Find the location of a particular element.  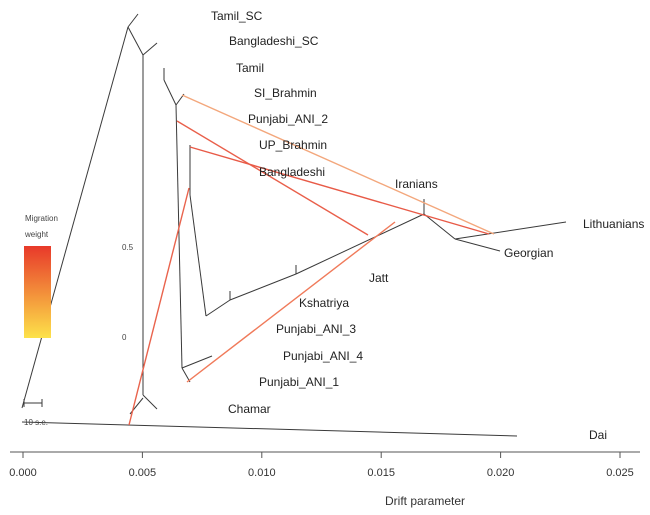

x-tick-label: 0.005 is located at coordinates (143, 473).